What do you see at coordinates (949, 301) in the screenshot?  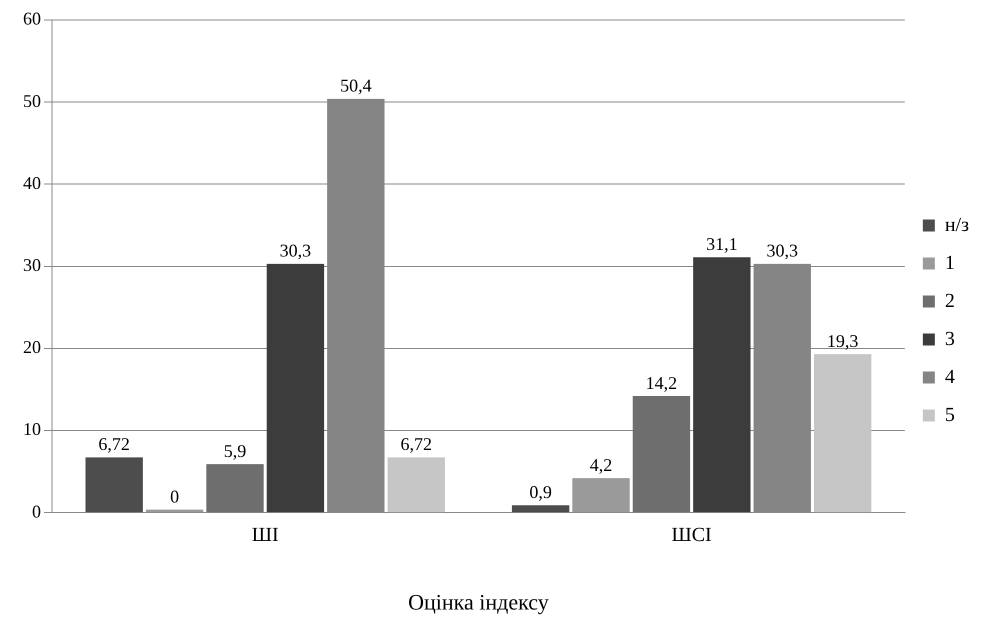 I see `legend-label: 2` at bounding box center [949, 301].